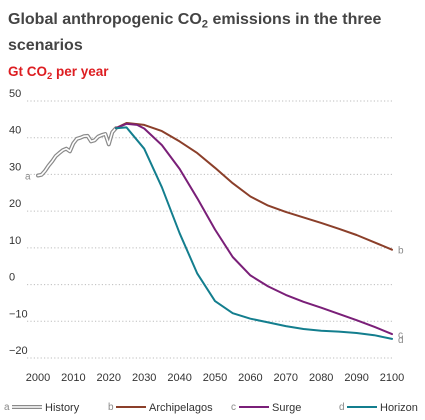  I want to click on y-tick-labels: −20 −10 0 10 20 30 40 50, so click(18, 222).